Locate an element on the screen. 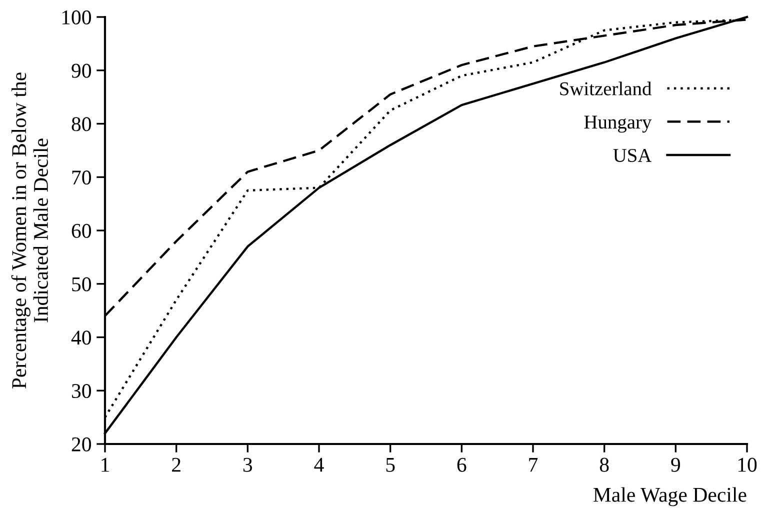 The height and width of the screenshot is (512, 761). legend-label: Switzerland is located at coordinates (606, 89).